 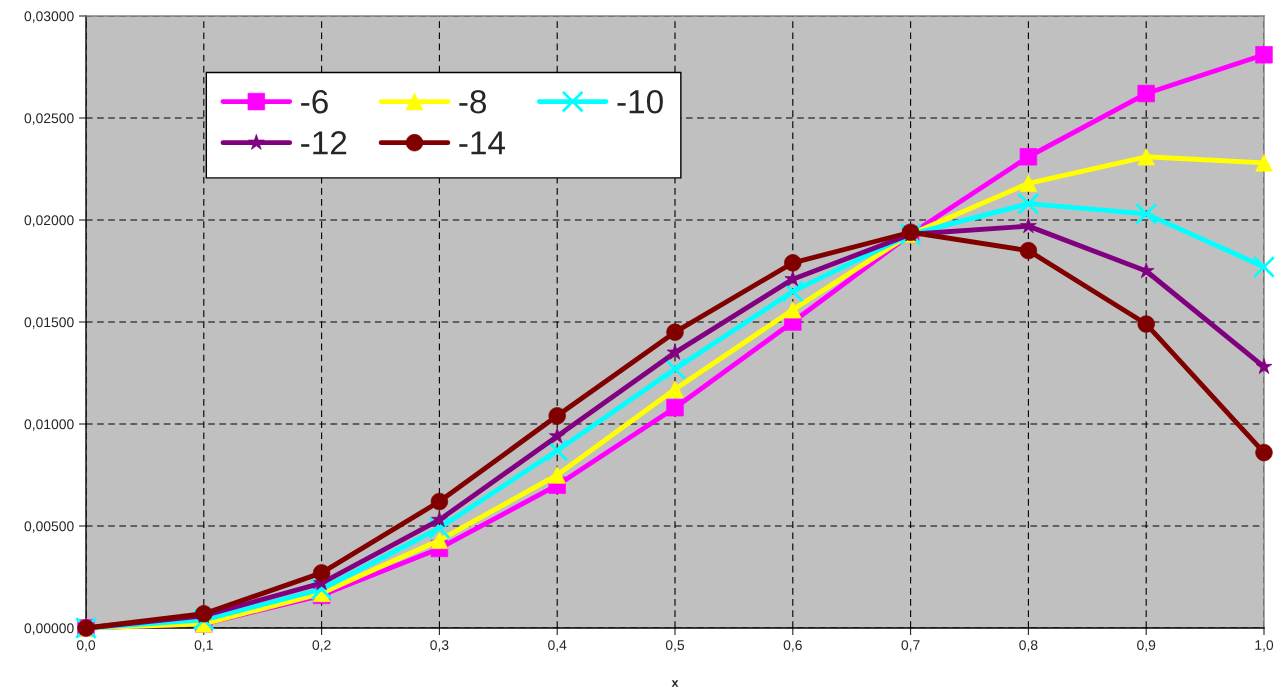 What do you see at coordinates (49, 425) in the screenshot?
I see `y-tick-label: 0,01000` at bounding box center [49, 425].